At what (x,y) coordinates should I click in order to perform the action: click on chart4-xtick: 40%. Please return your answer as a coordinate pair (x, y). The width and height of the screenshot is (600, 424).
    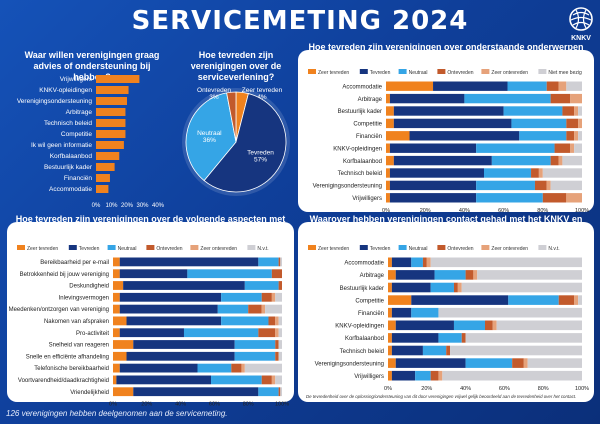
    Looking at the image, I should click on (180, 405).